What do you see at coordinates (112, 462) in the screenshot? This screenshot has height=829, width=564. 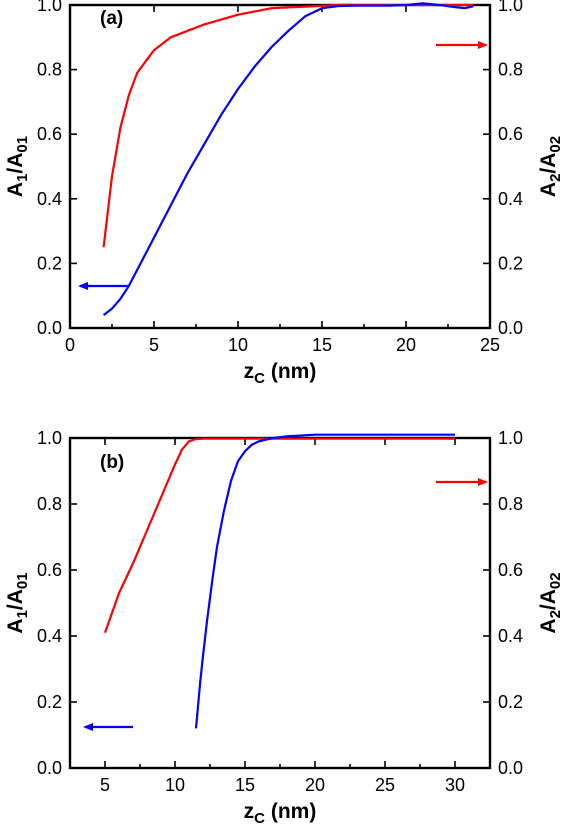 I see `panel-label: (b)` at bounding box center [112, 462].